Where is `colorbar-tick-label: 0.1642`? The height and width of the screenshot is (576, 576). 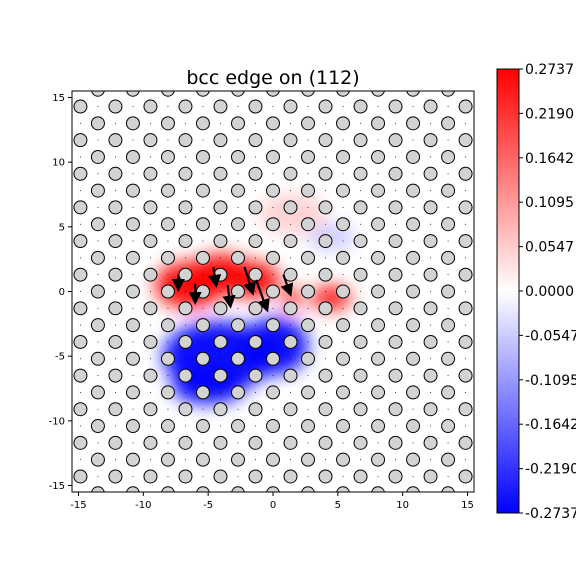
colorbar-tick-label: 0.1642 is located at coordinates (549, 159).